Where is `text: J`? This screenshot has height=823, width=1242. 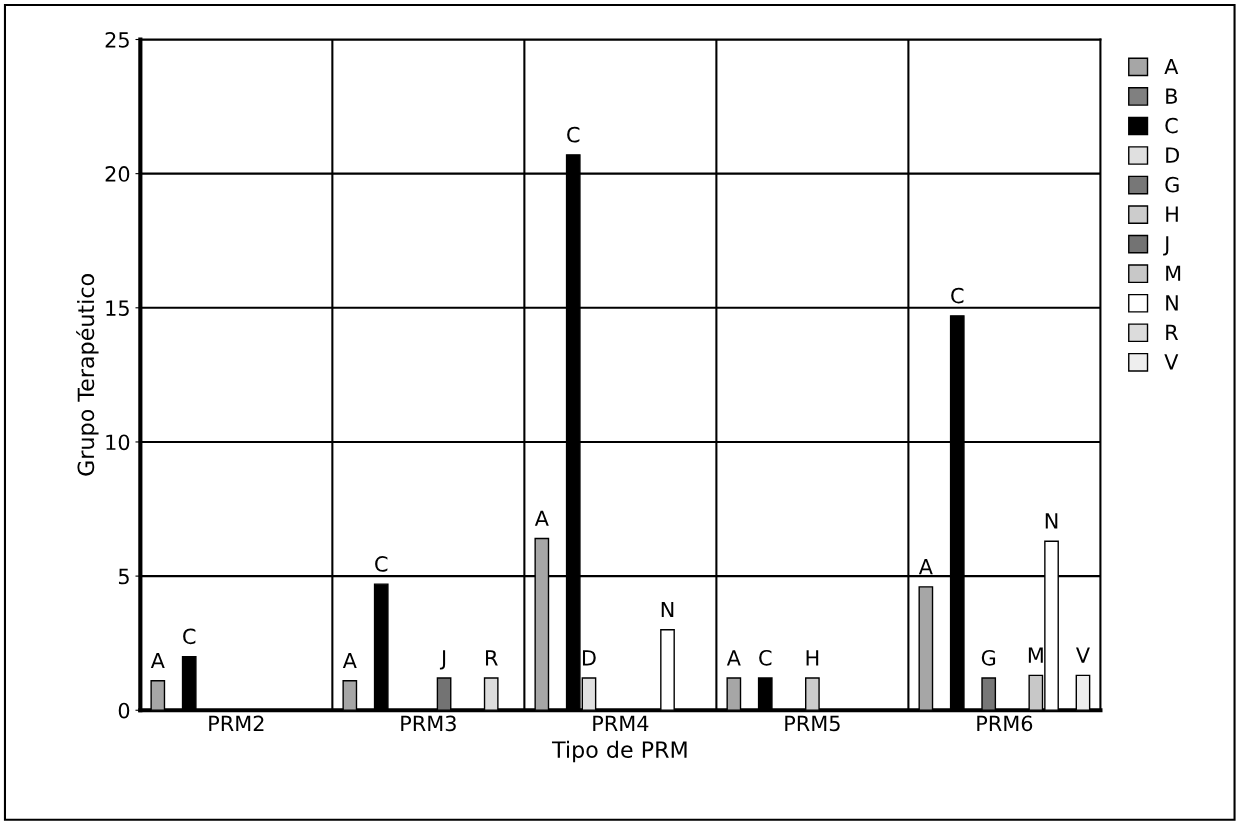
text: J is located at coordinates (442, 660).